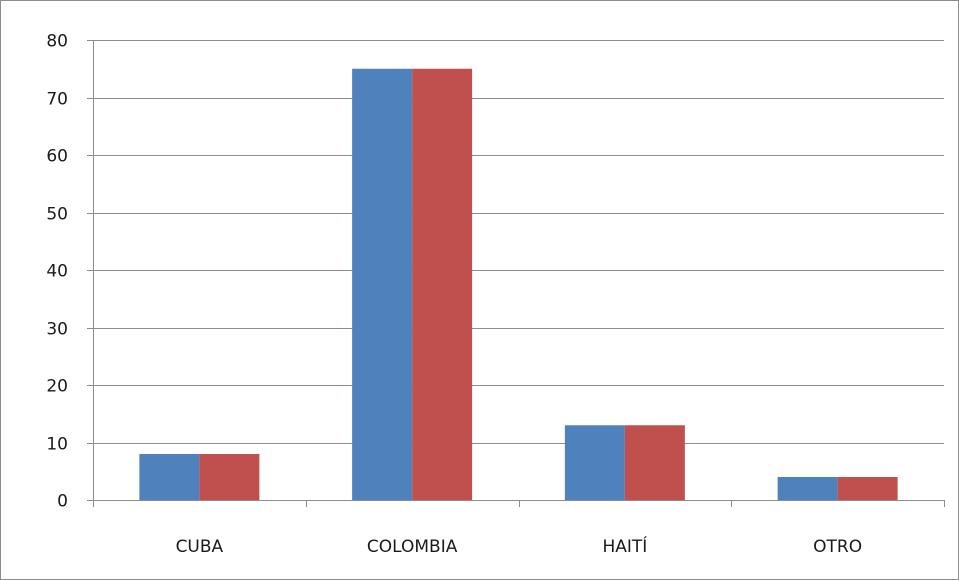  I want to click on y-tick-label: 40, so click(57, 272).